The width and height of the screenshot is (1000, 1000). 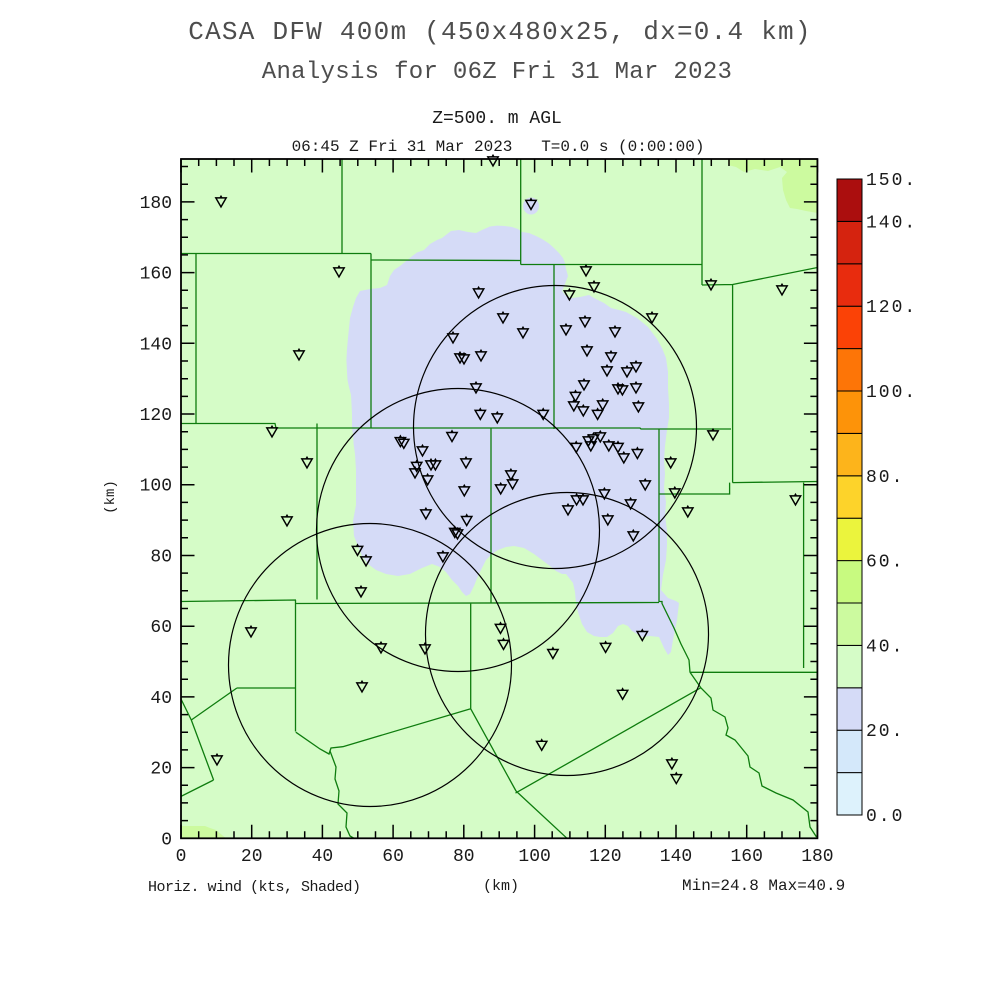 What do you see at coordinates (500, 32) in the screenshot?
I see `svg-text:CASA DFW 400m (450x480x25, dx=: CASA DFW 400m (450x480x25, dx=0.4 km)` at bounding box center [500, 32].